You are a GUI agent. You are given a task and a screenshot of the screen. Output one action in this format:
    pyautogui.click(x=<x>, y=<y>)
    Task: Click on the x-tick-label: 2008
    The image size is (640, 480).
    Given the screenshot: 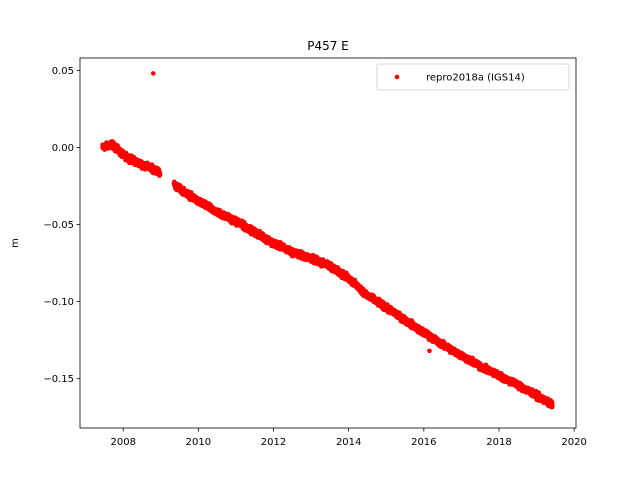 What is the action you would take?
    pyautogui.click(x=122, y=442)
    